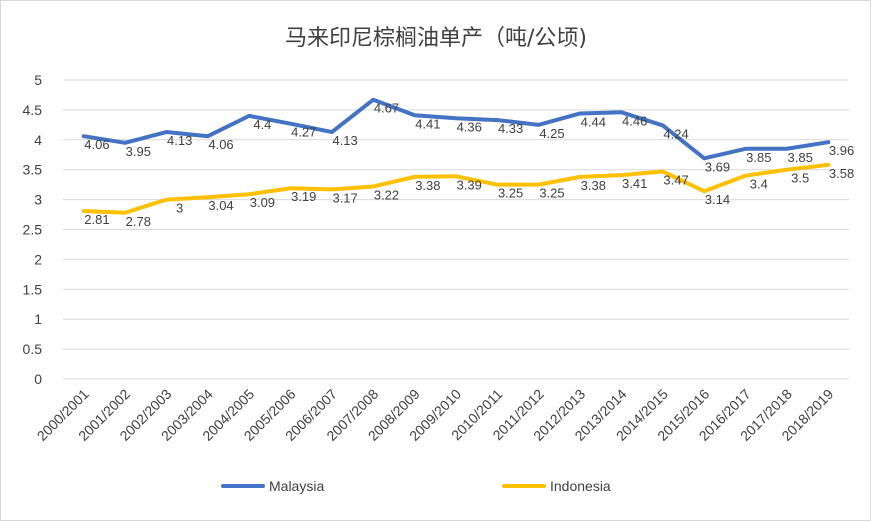  Describe the element at coordinates (38, 80) in the screenshot. I see `y-tick-label: 5` at that location.